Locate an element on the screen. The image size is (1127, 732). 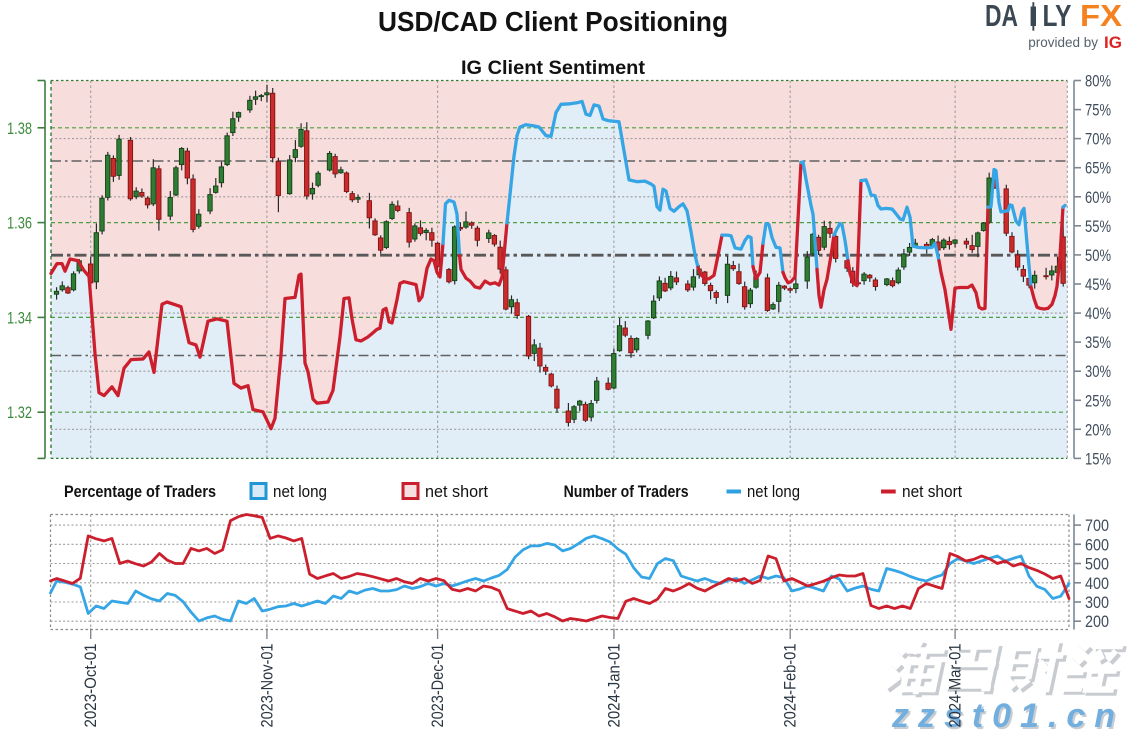
svg-text: 20% is located at coordinates (1098, 429).